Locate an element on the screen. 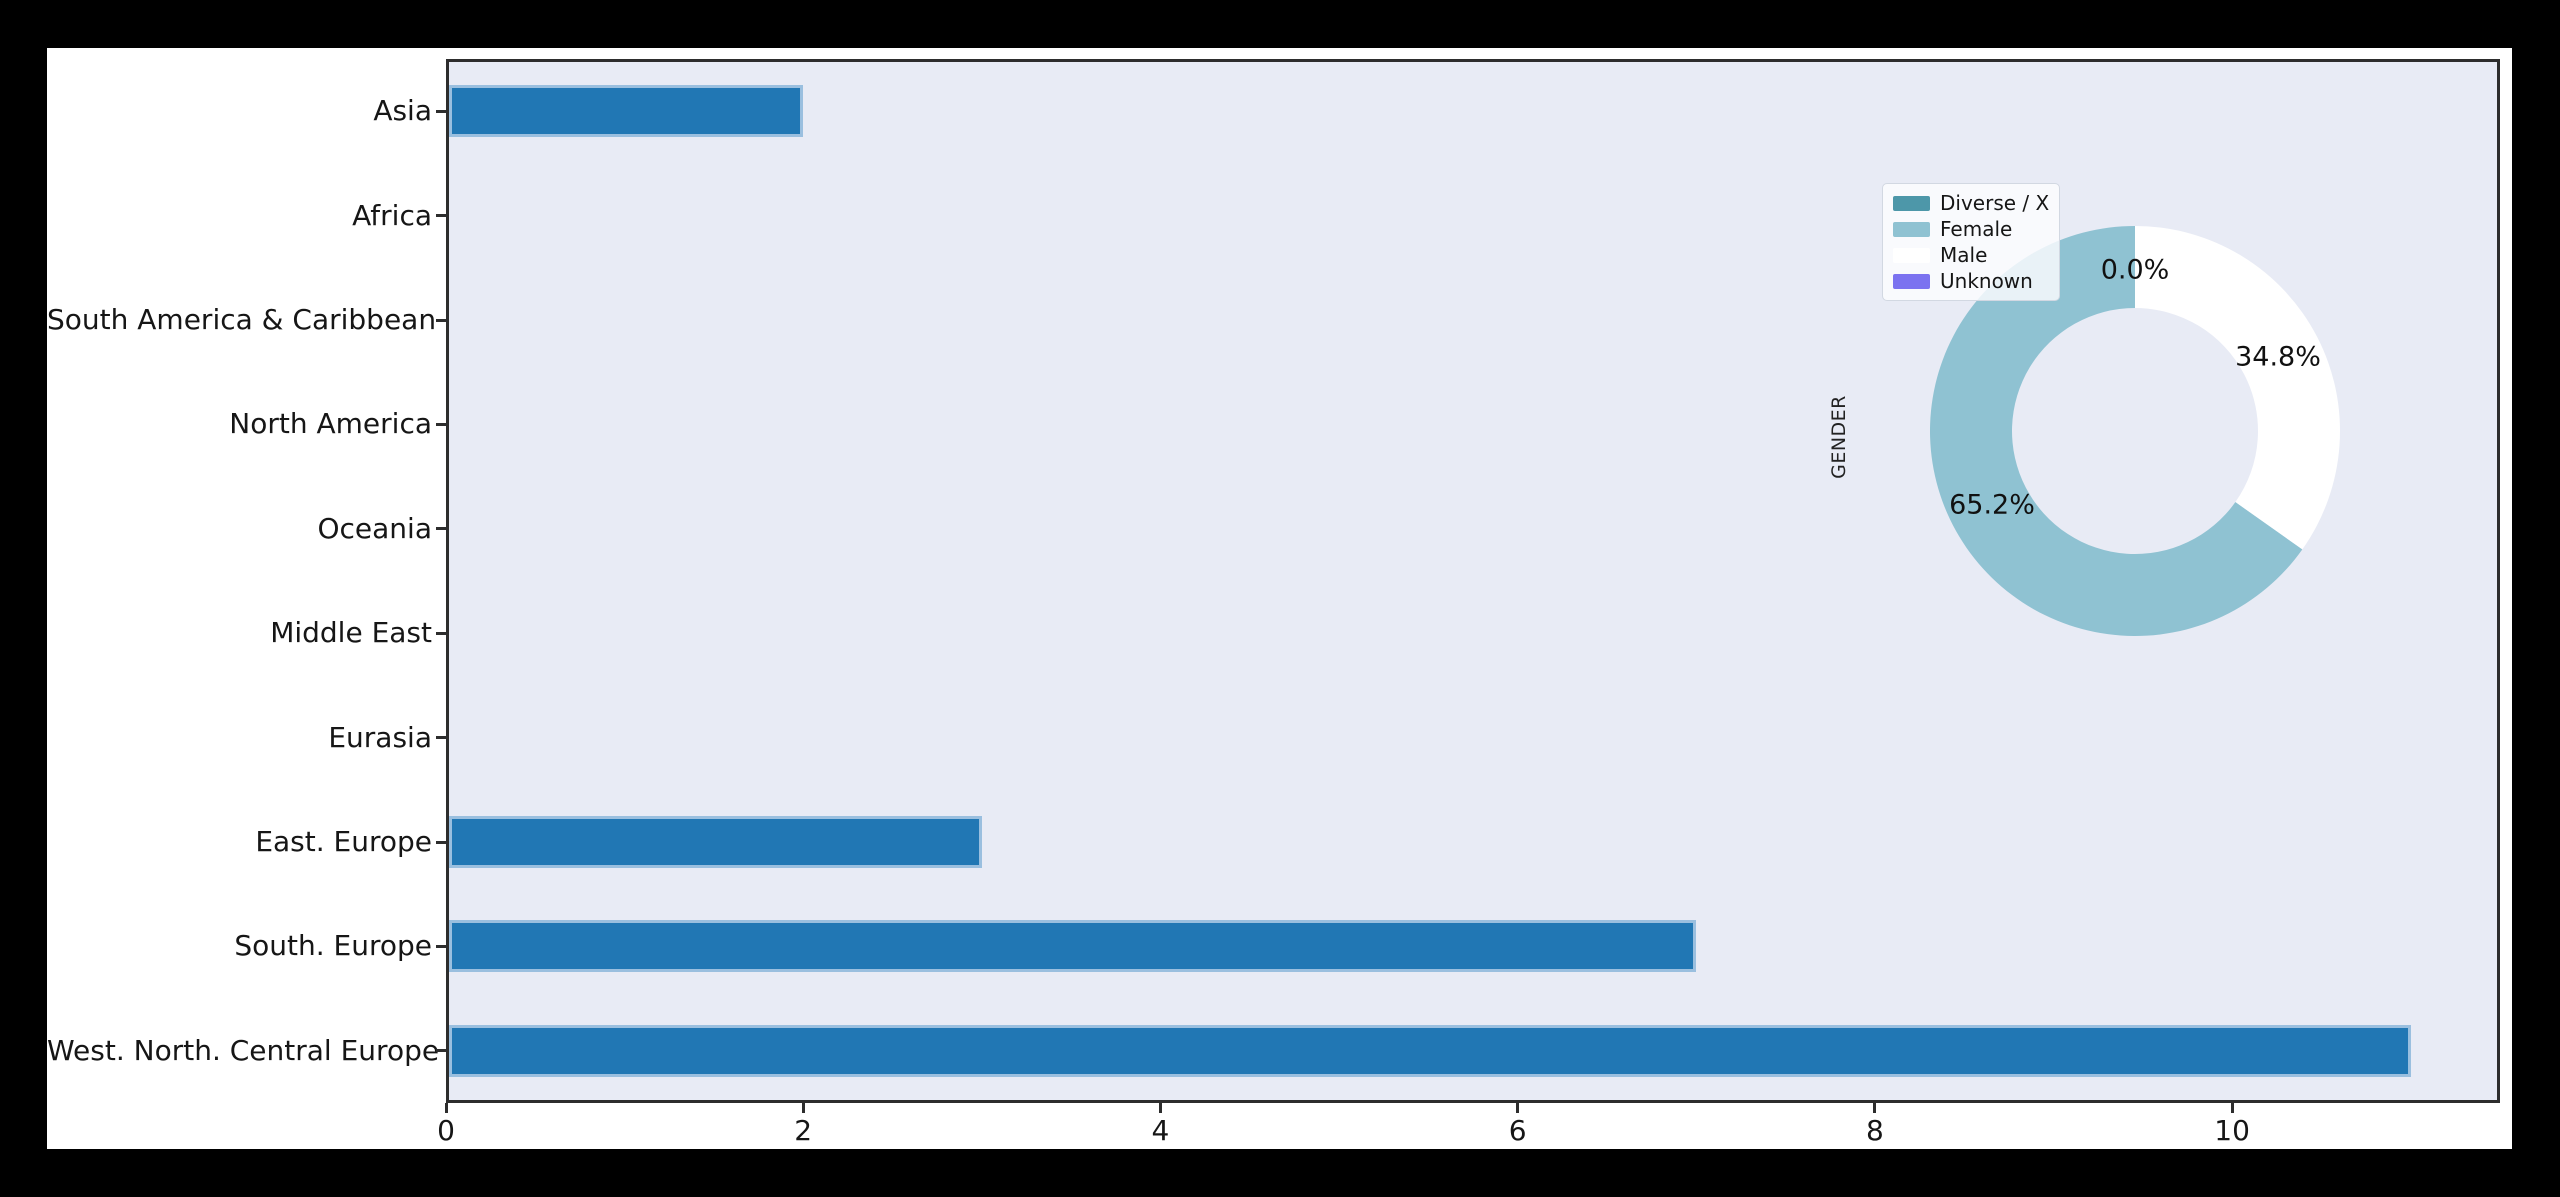 This screenshot has height=1197, width=2560. legend-item: Unknown is located at coordinates (1971, 281).